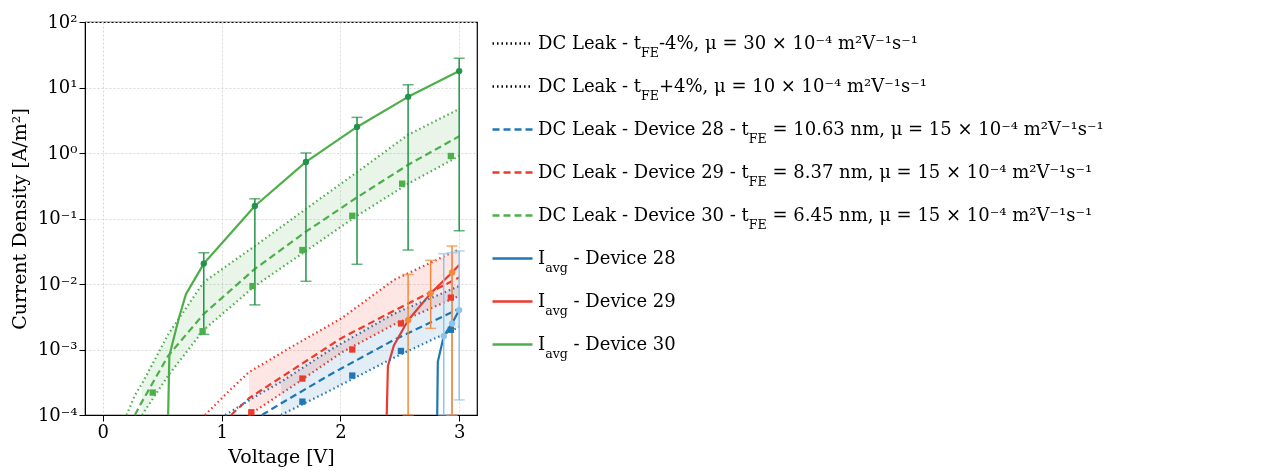  What do you see at coordinates (607, 303) in the screenshot?
I see `legend-label: I$_{avg}$ - Device 29` at bounding box center [607, 303].